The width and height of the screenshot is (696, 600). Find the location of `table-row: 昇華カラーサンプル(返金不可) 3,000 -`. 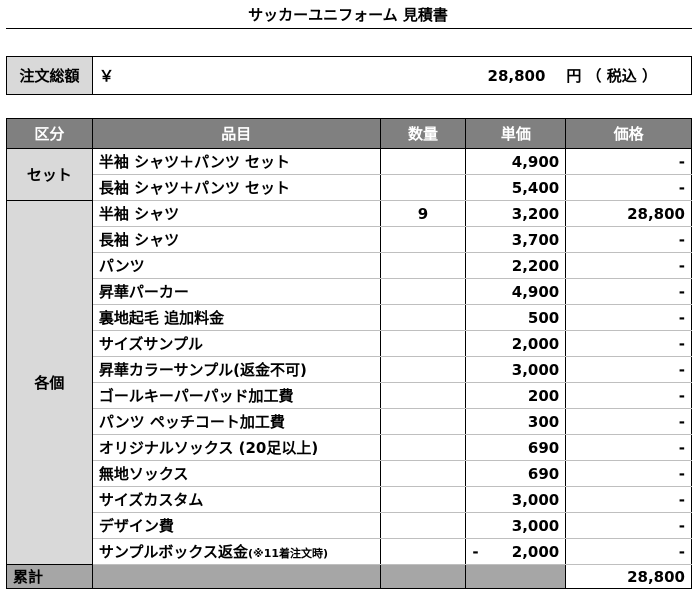

table-row: 昇華カラーサンプル(返金不可) 3,000 - is located at coordinates (349, 369).